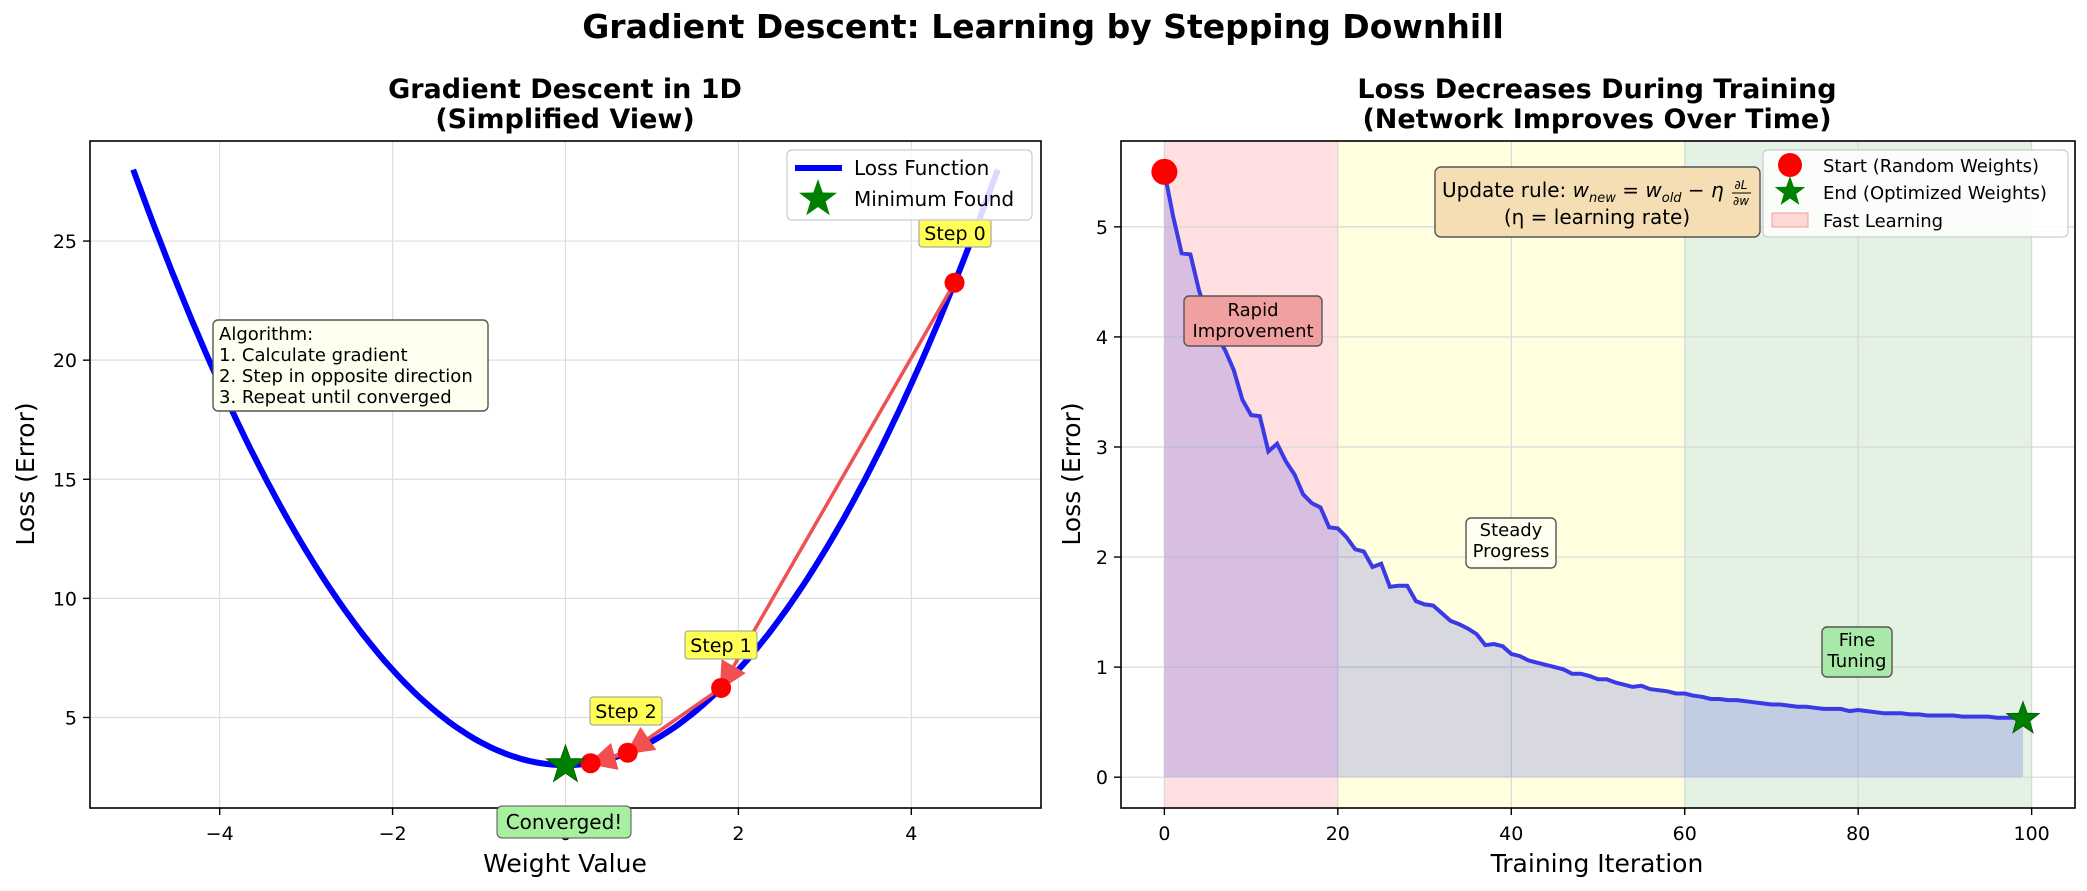 The image size is (2087, 891). Describe the element at coordinates (1790, 220) in the screenshot. I see `legend-fast-learning-patch` at that location.